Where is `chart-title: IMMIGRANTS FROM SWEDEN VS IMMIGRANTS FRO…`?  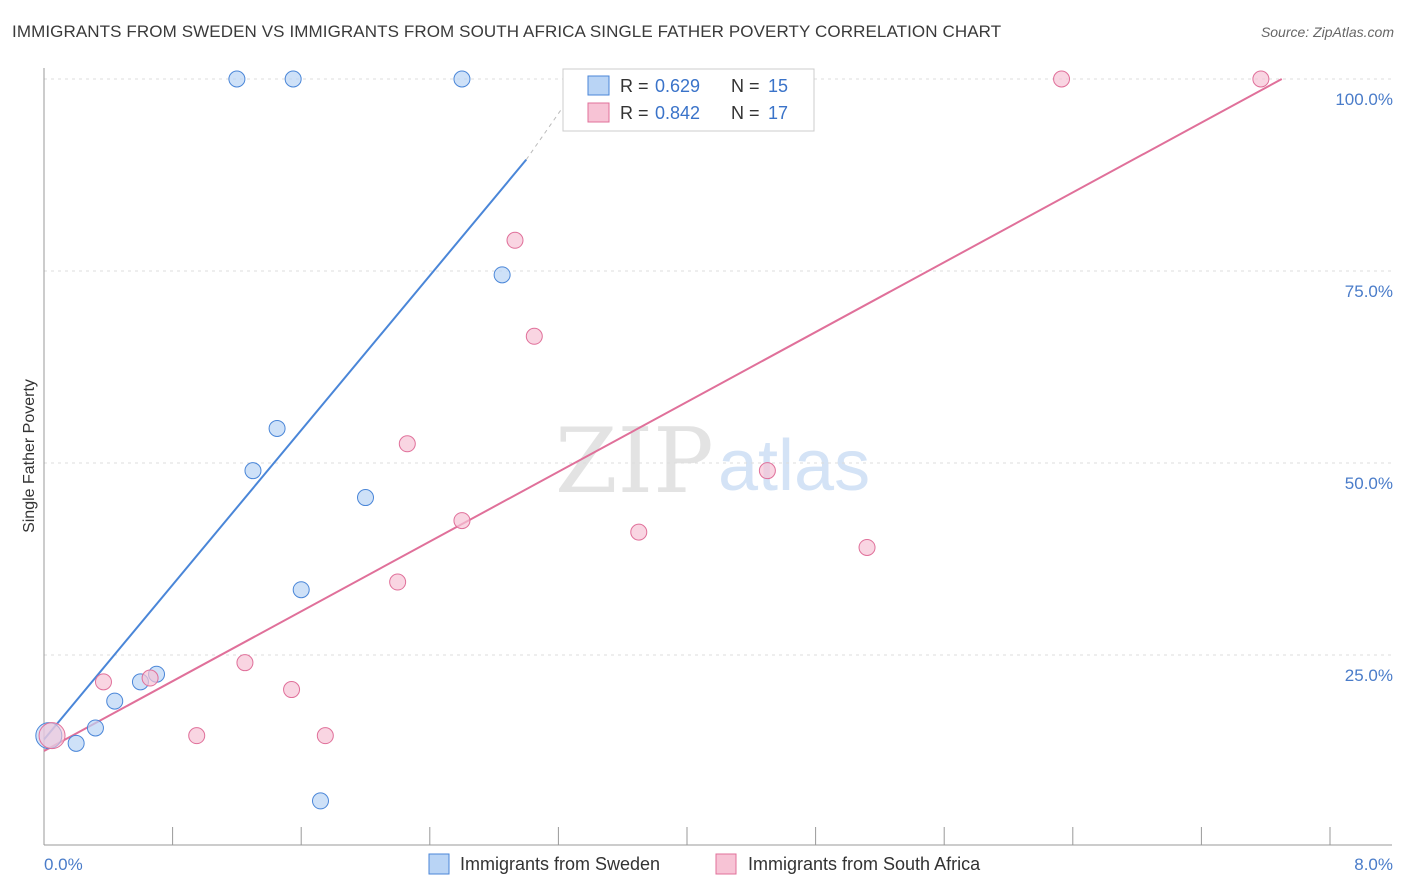
chart-title: IMMIGRANTS FROM SWEDEN VS IMMIGRANTS FRO… is located at coordinates (507, 31).